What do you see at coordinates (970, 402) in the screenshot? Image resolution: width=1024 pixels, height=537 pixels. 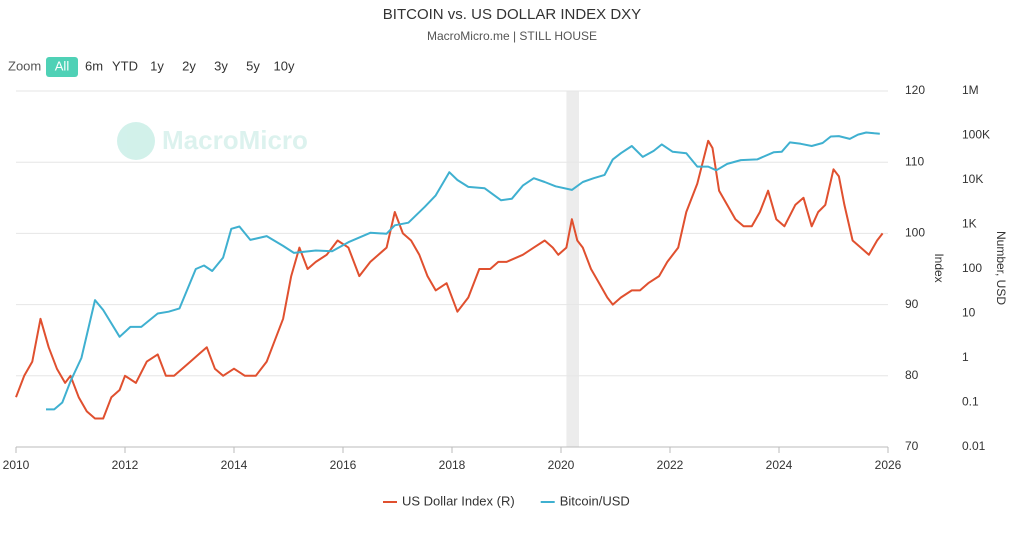 I see `y2-tick-label: 0.1` at bounding box center [970, 402].